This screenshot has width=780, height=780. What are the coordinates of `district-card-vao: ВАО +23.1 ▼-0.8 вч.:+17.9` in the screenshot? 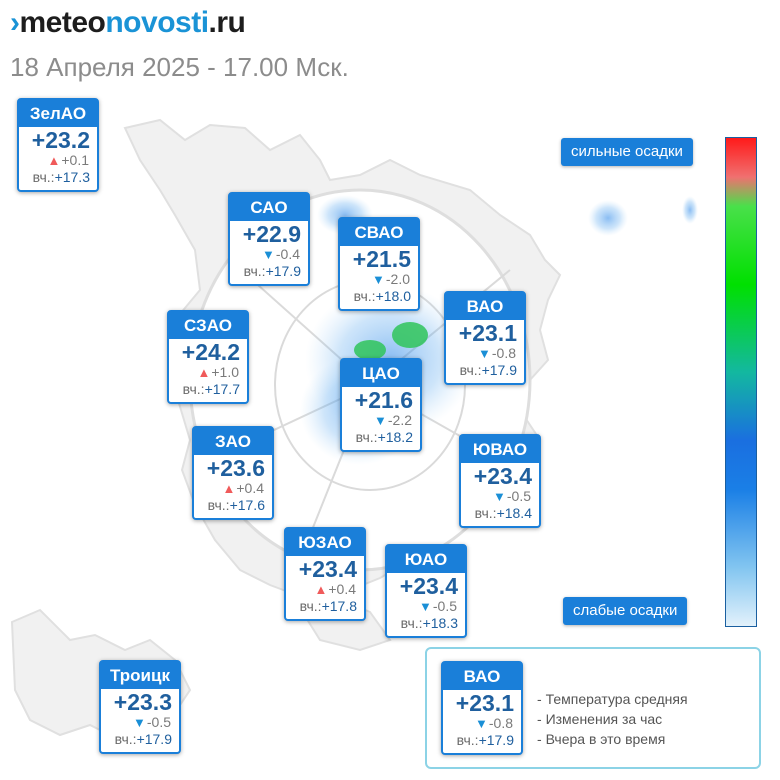 It's located at (485, 338).